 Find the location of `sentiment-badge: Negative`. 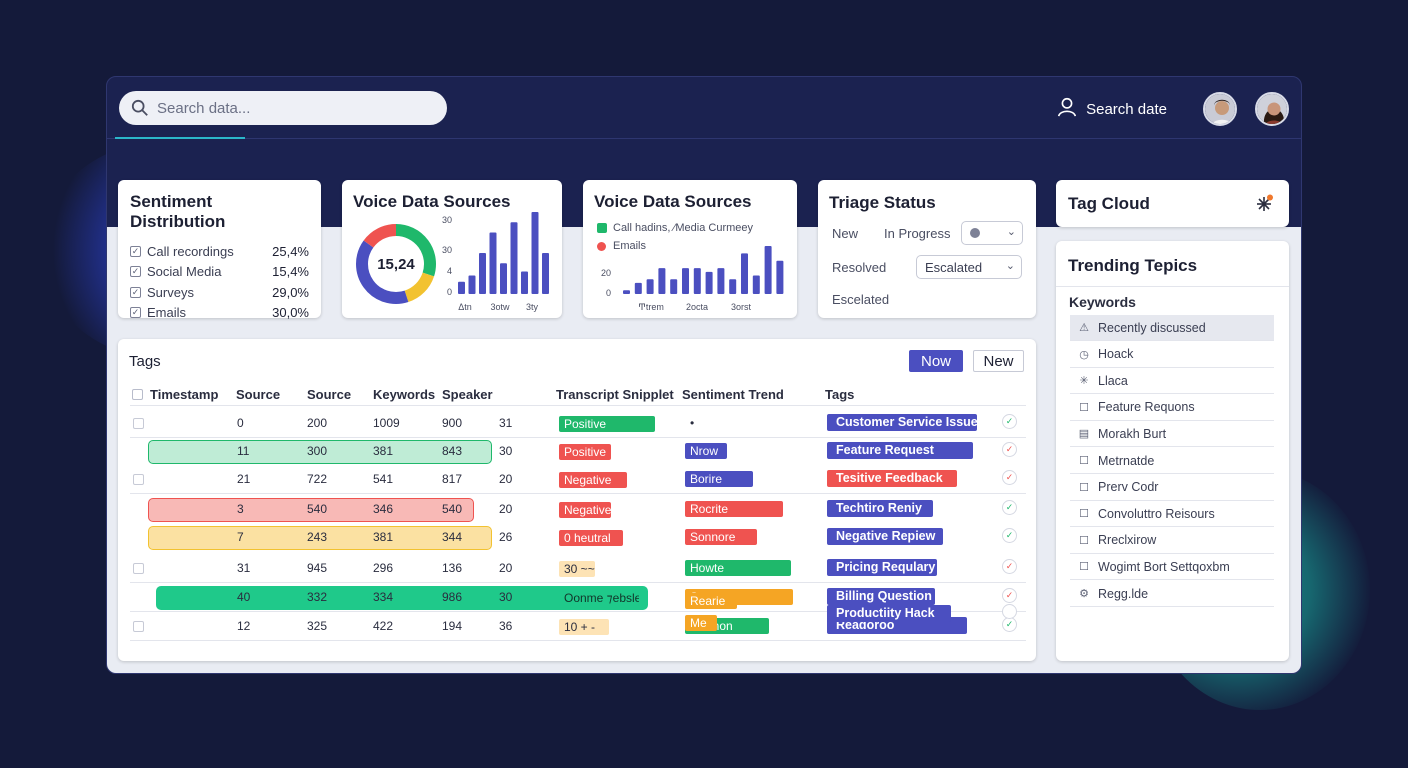

sentiment-badge: Negative is located at coordinates (585, 510).